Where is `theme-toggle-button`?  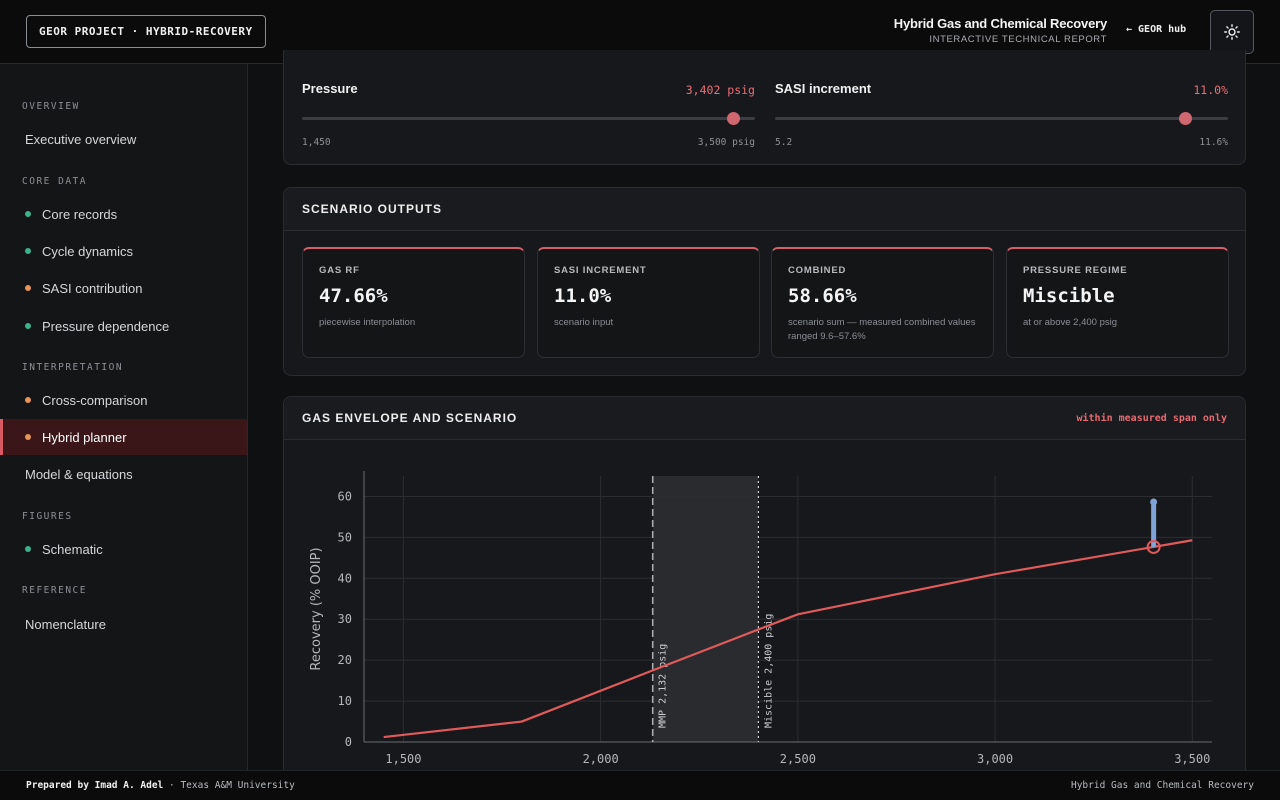
theme-toggle-button is located at coordinates (1232, 32).